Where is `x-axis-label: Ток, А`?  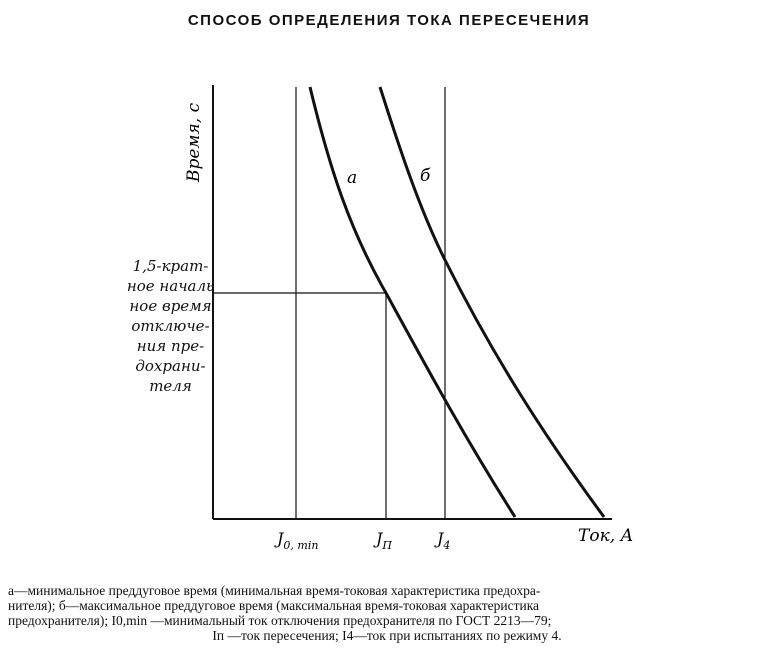 x-axis-label: Ток, А is located at coordinates (605, 536).